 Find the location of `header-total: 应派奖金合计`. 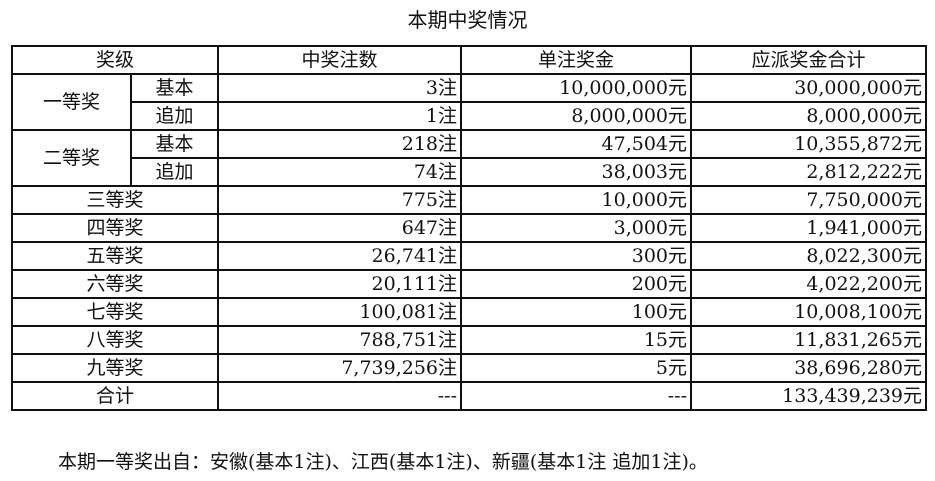

header-total: 应派奖金合计 is located at coordinates (809, 60).